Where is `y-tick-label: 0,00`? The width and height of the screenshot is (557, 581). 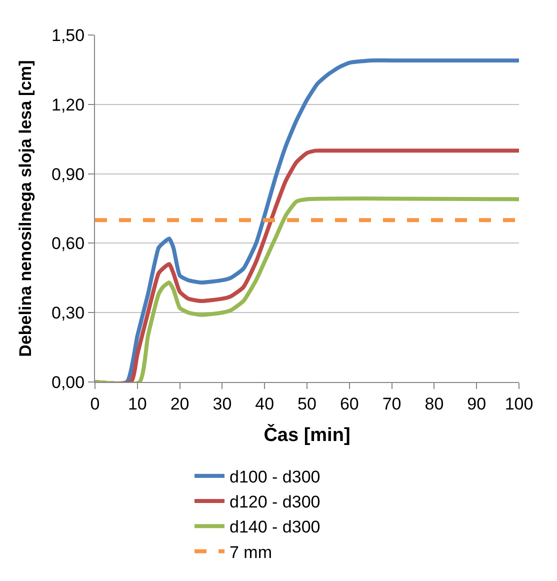
y-tick-label: 0,00 is located at coordinates (68, 382).